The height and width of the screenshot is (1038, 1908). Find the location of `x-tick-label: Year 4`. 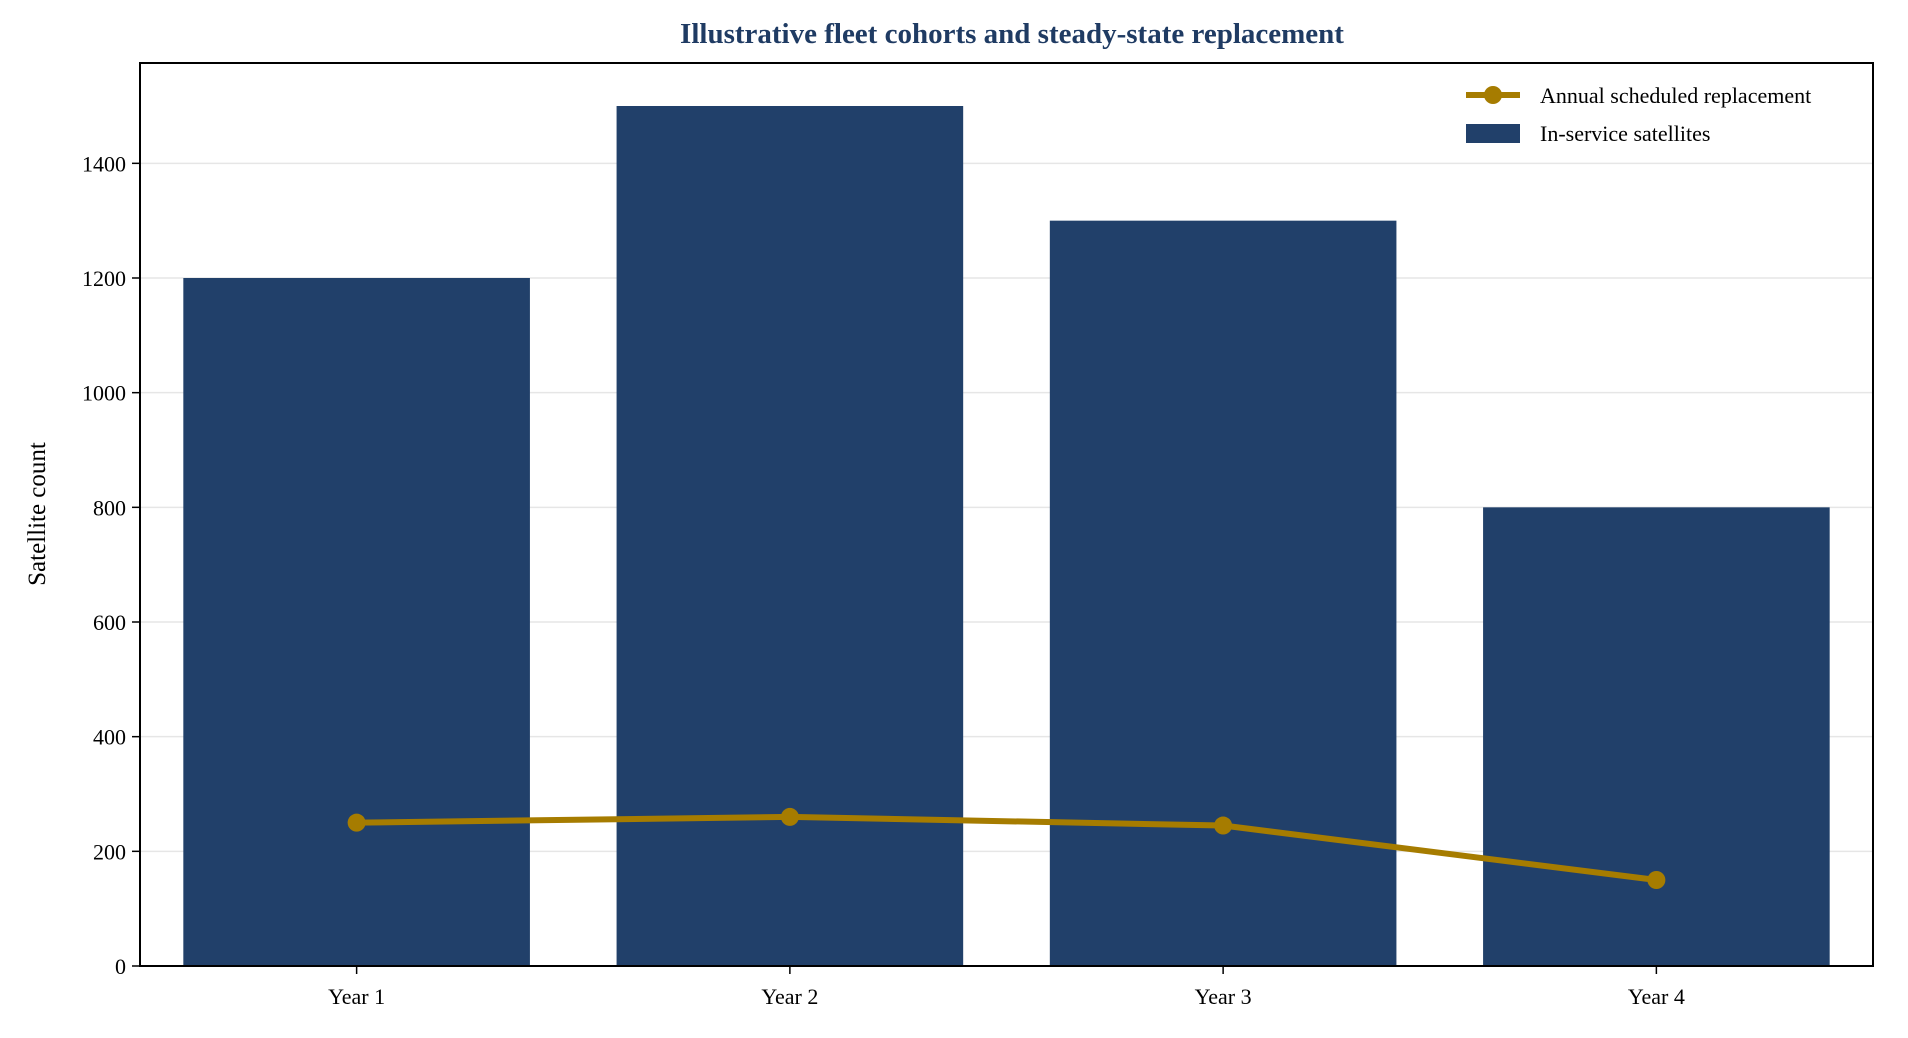

x-tick-label: Year 4 is located at coordinates (1656, 996).